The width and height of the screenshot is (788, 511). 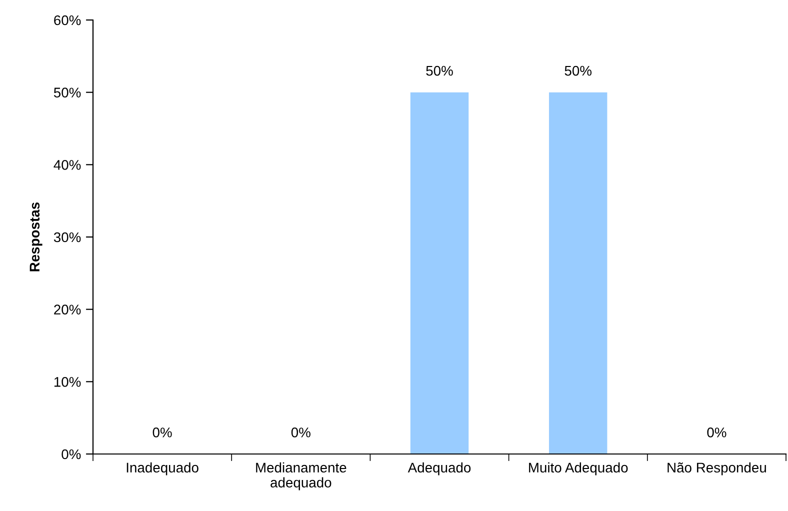 What do you see at coordinates (67, 382) in the screenshot?
I see `y-tick-label: 10%` at bounding box center [67, 382].